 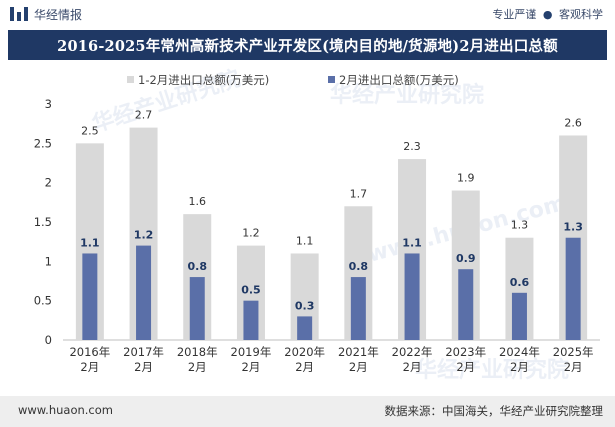 What do you see at coordinates (573, 352) in the screenshot?
I see `x-tick-label: 2025年` at bounding box center [573, 352].